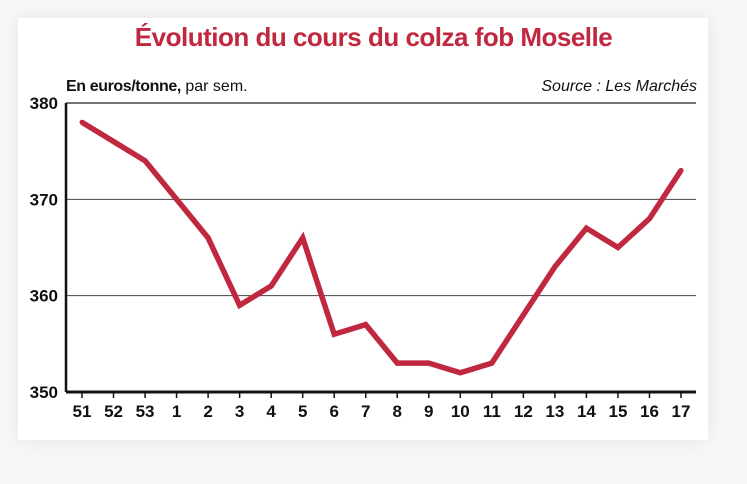 The width and height of the screenshot is (747, 484). I want to click on x-tick-label-2: 2, so click(207, 411).